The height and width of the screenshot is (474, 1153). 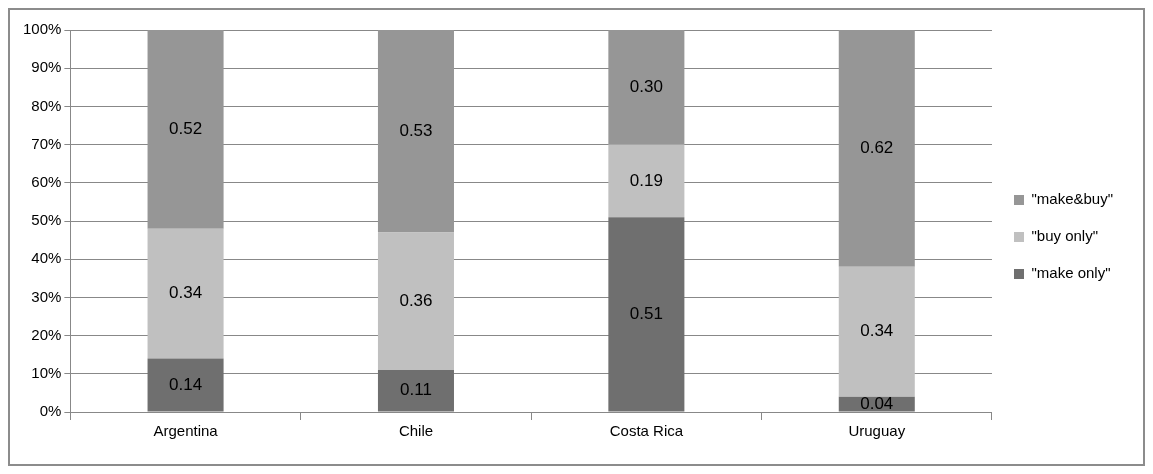 I want to click on x-tick-label: Uruguay, so click(x=877, y=431).